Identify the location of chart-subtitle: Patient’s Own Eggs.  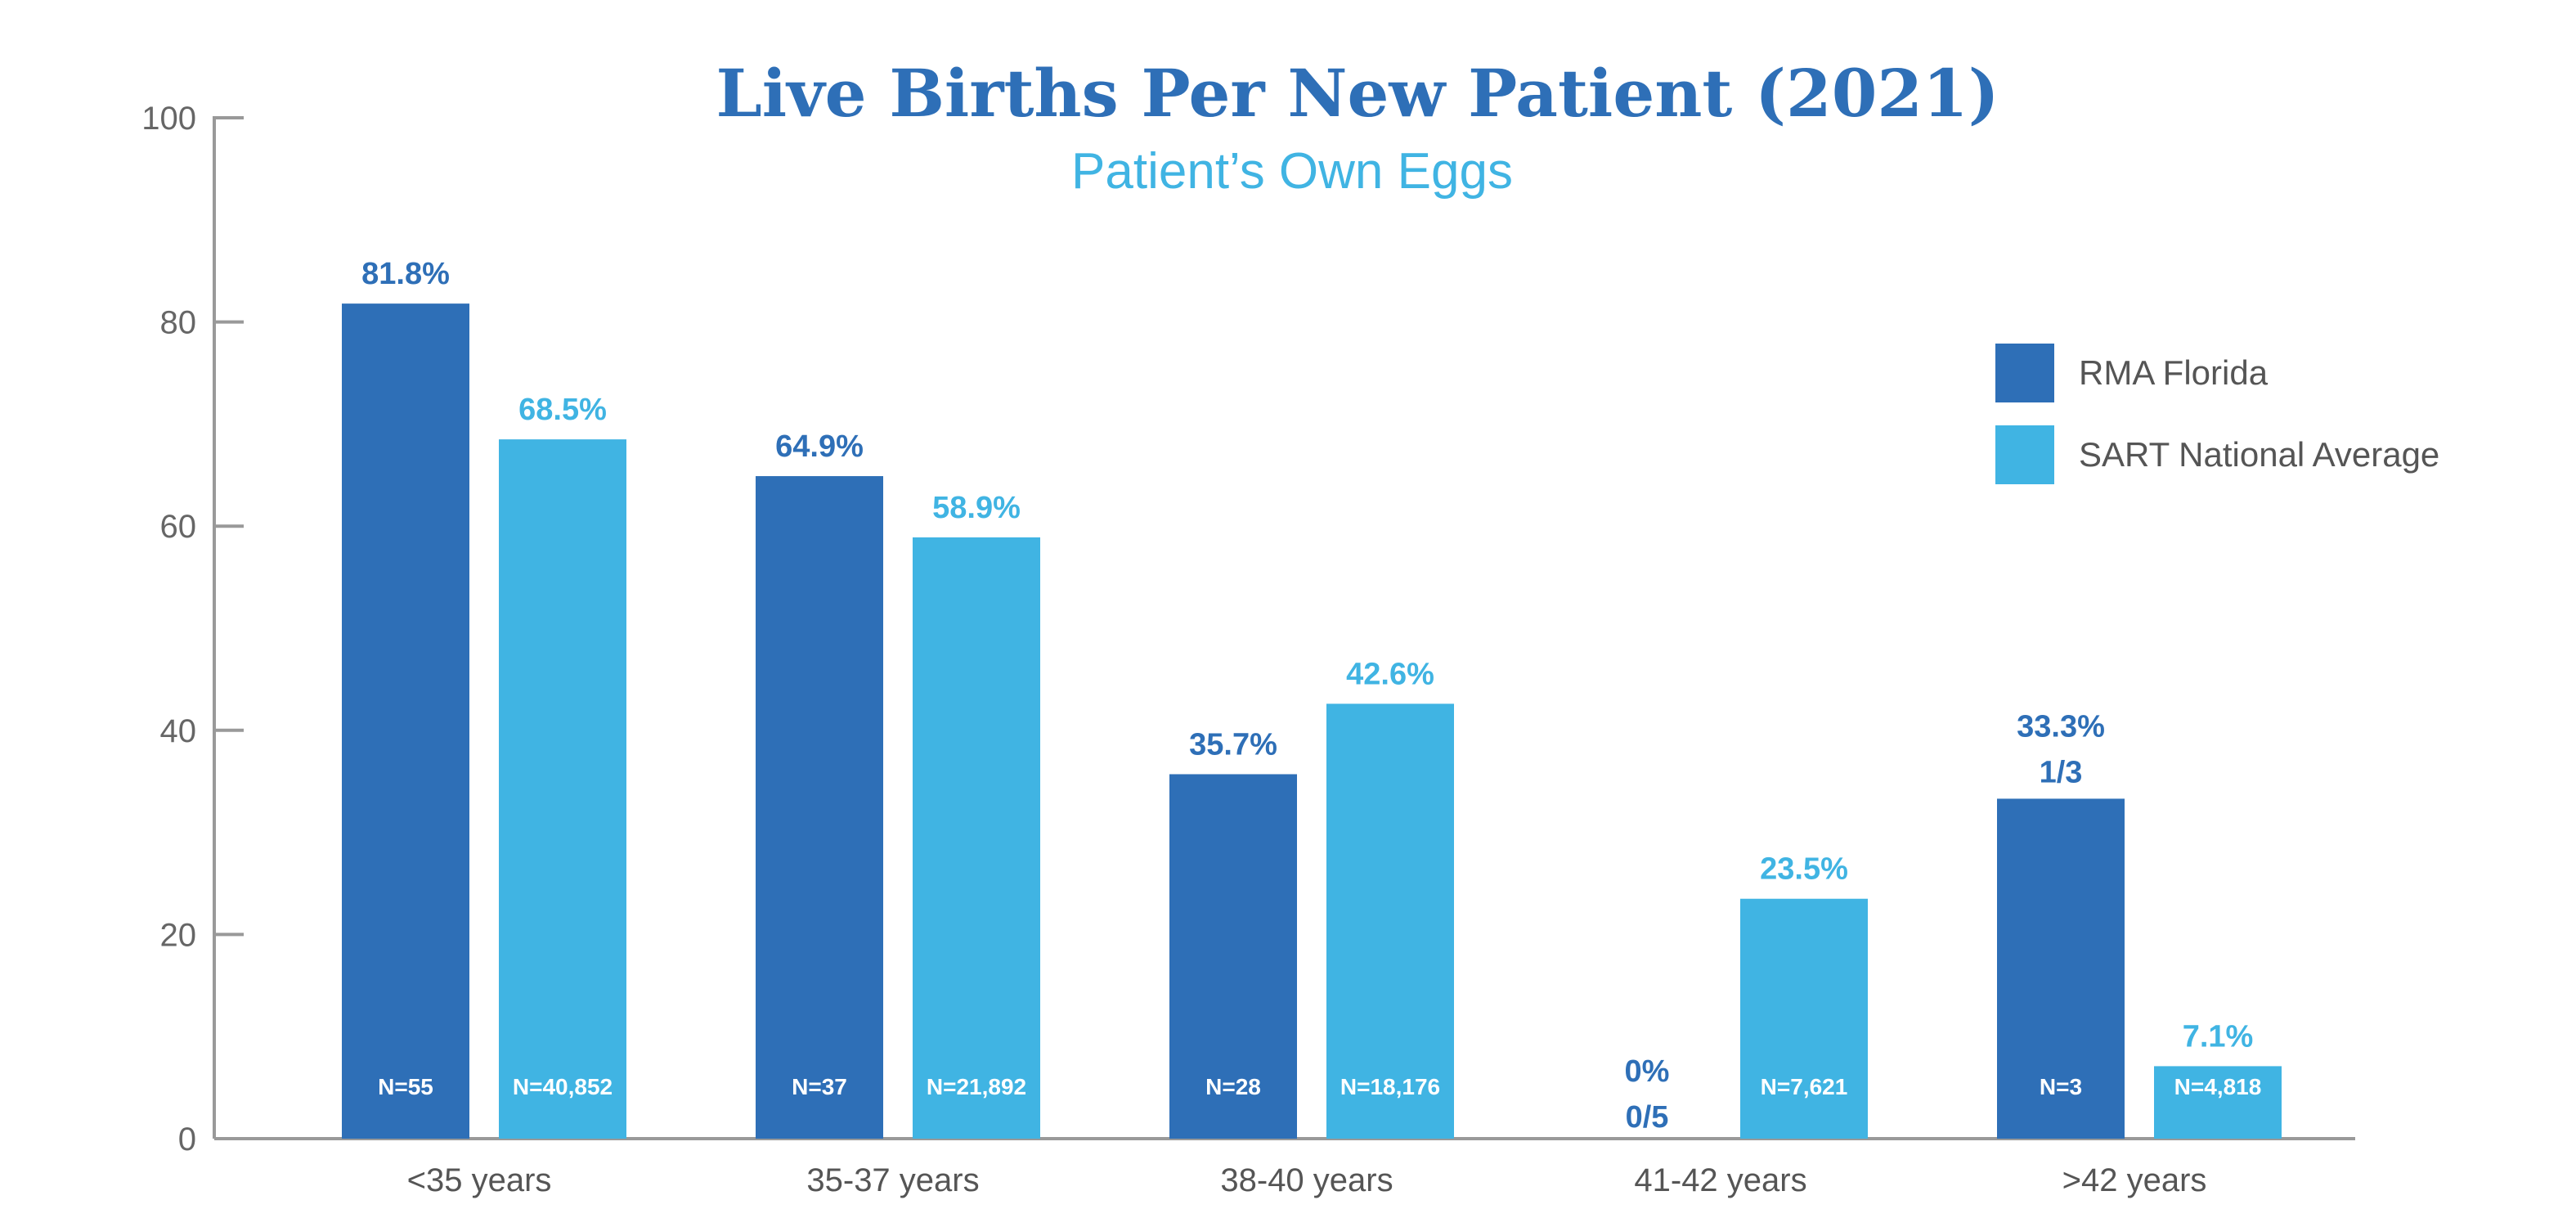
(1292, 171).